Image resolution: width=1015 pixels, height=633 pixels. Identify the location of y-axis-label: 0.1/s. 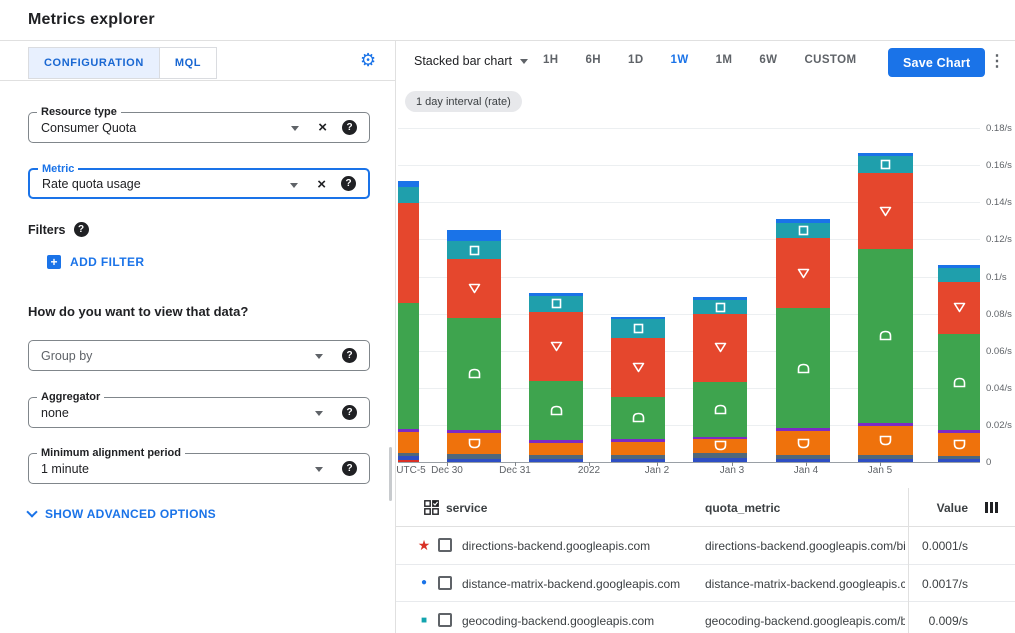
(996, 277).